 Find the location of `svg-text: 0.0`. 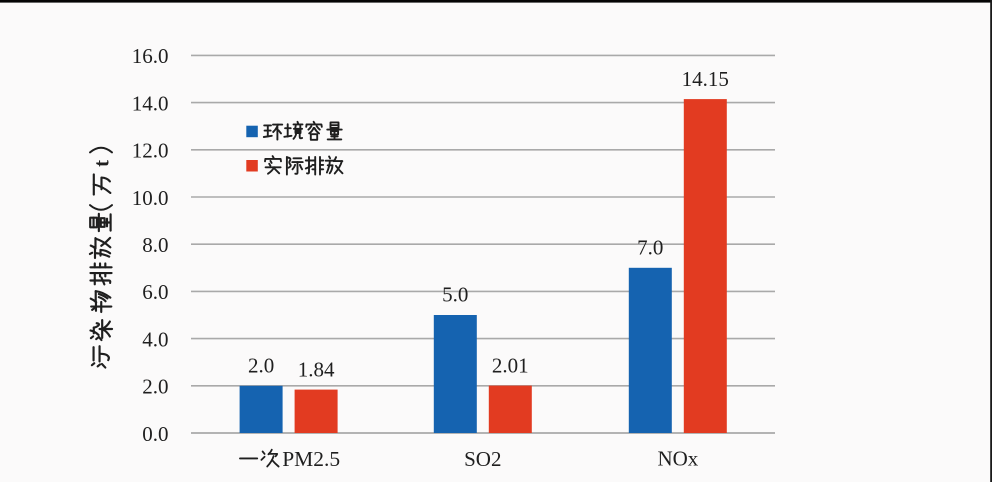

svg-text: 0.0 is located at coordinates (155, 434).